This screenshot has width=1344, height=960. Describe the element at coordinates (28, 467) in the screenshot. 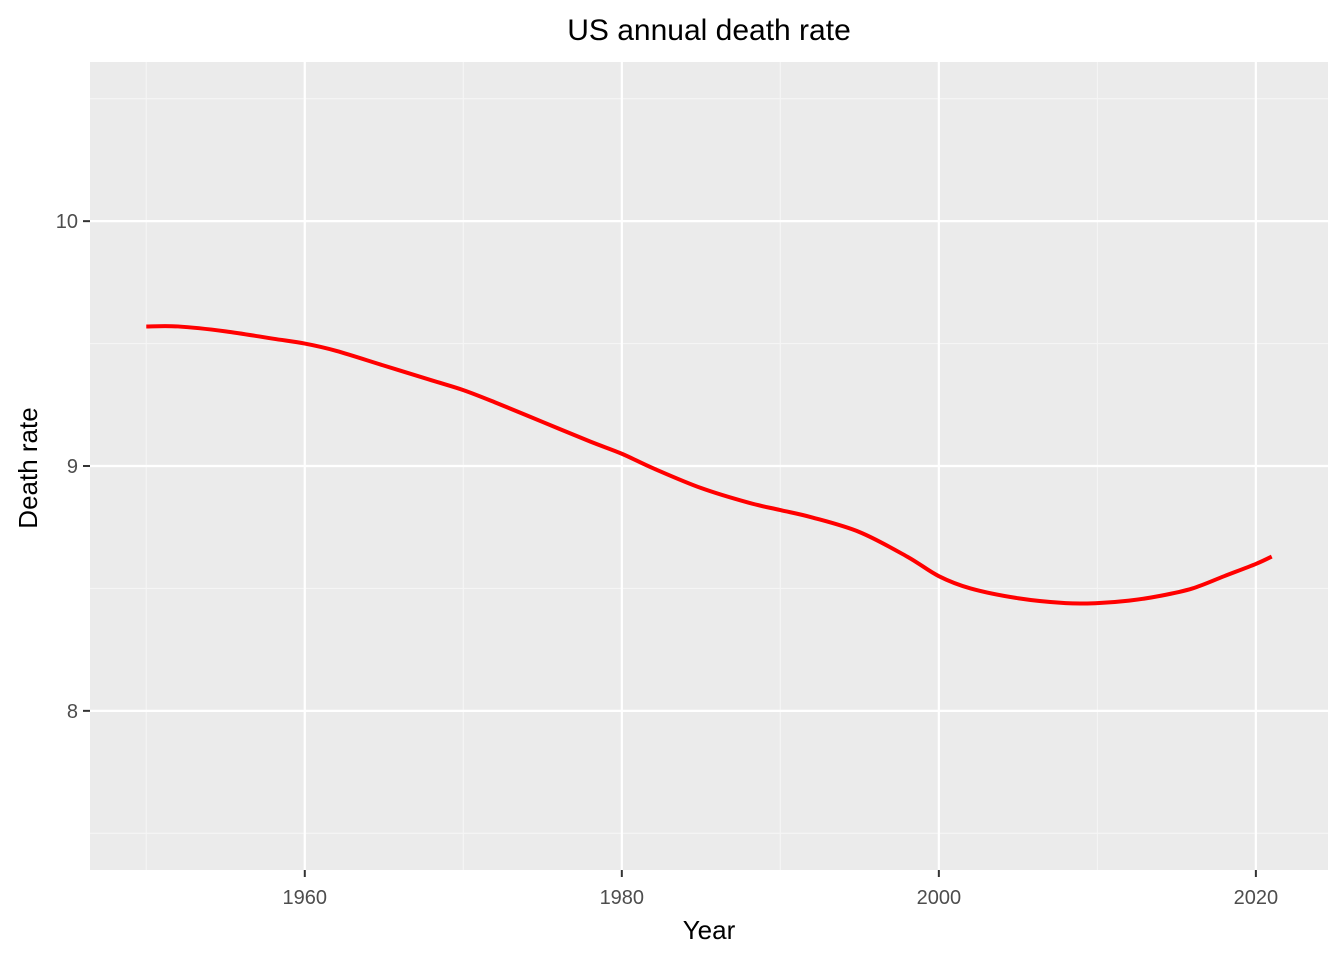

I see `y-axis-label: Death rate` at that location.